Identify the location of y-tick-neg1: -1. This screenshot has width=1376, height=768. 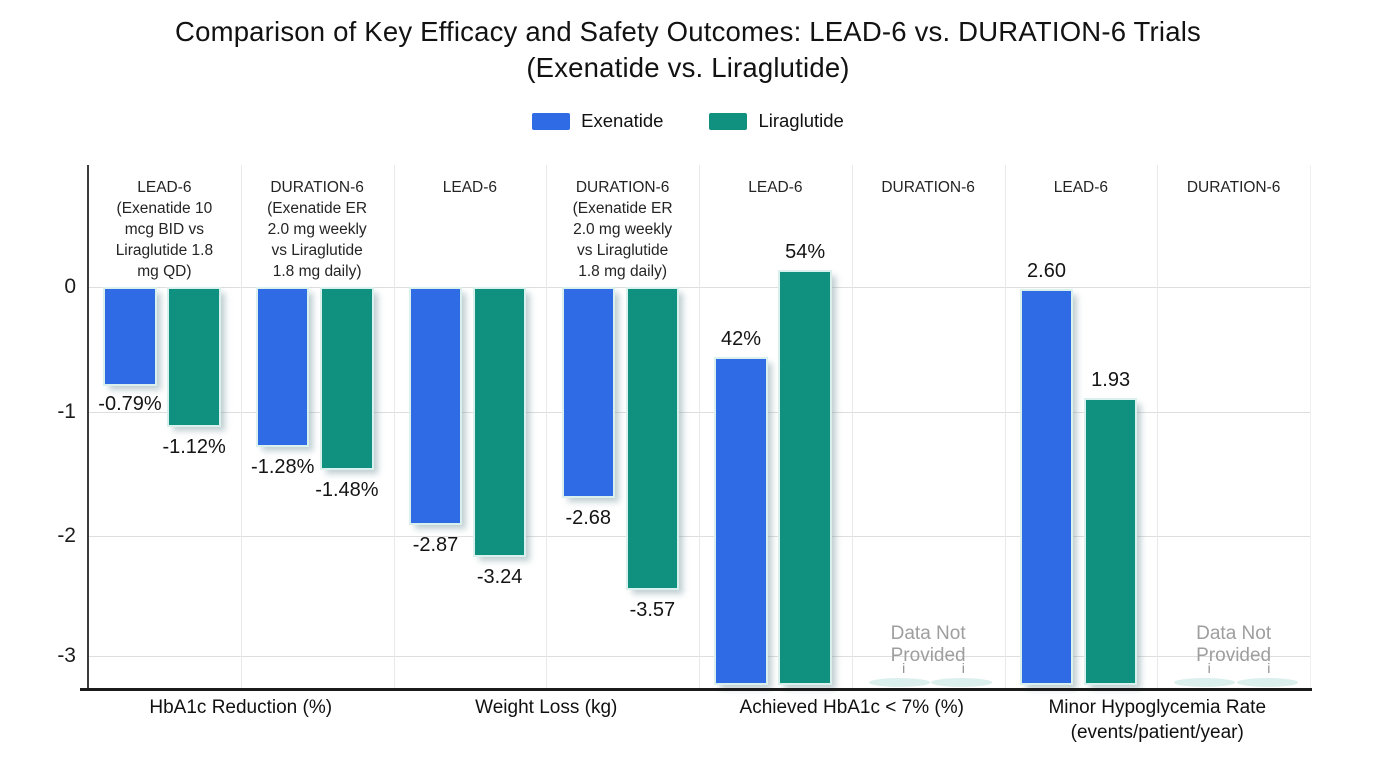
(66, 411).